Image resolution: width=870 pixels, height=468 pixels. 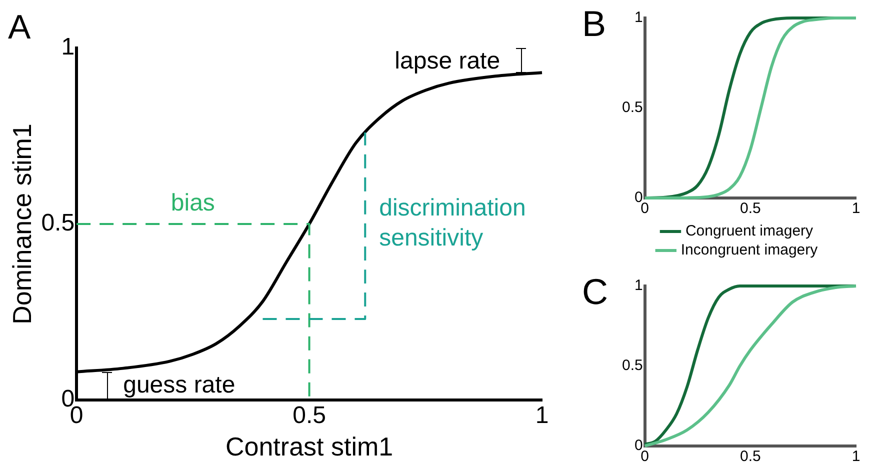 What do you see at coordinates (179, 385) in the screenshot?
I see `annotation: guess rate` at bounding box center [179, 385].